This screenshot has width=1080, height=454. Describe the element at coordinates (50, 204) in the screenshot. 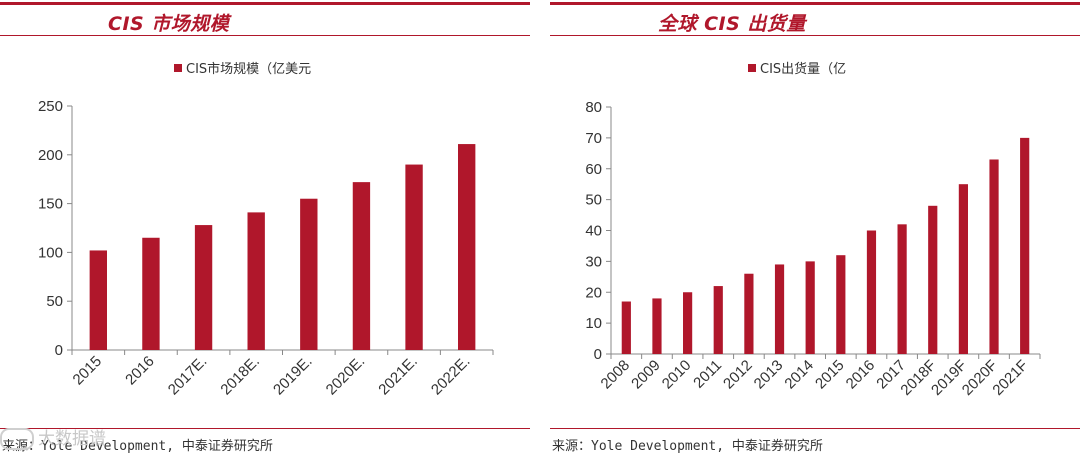

I see `y-tick-label: 150` at that location.